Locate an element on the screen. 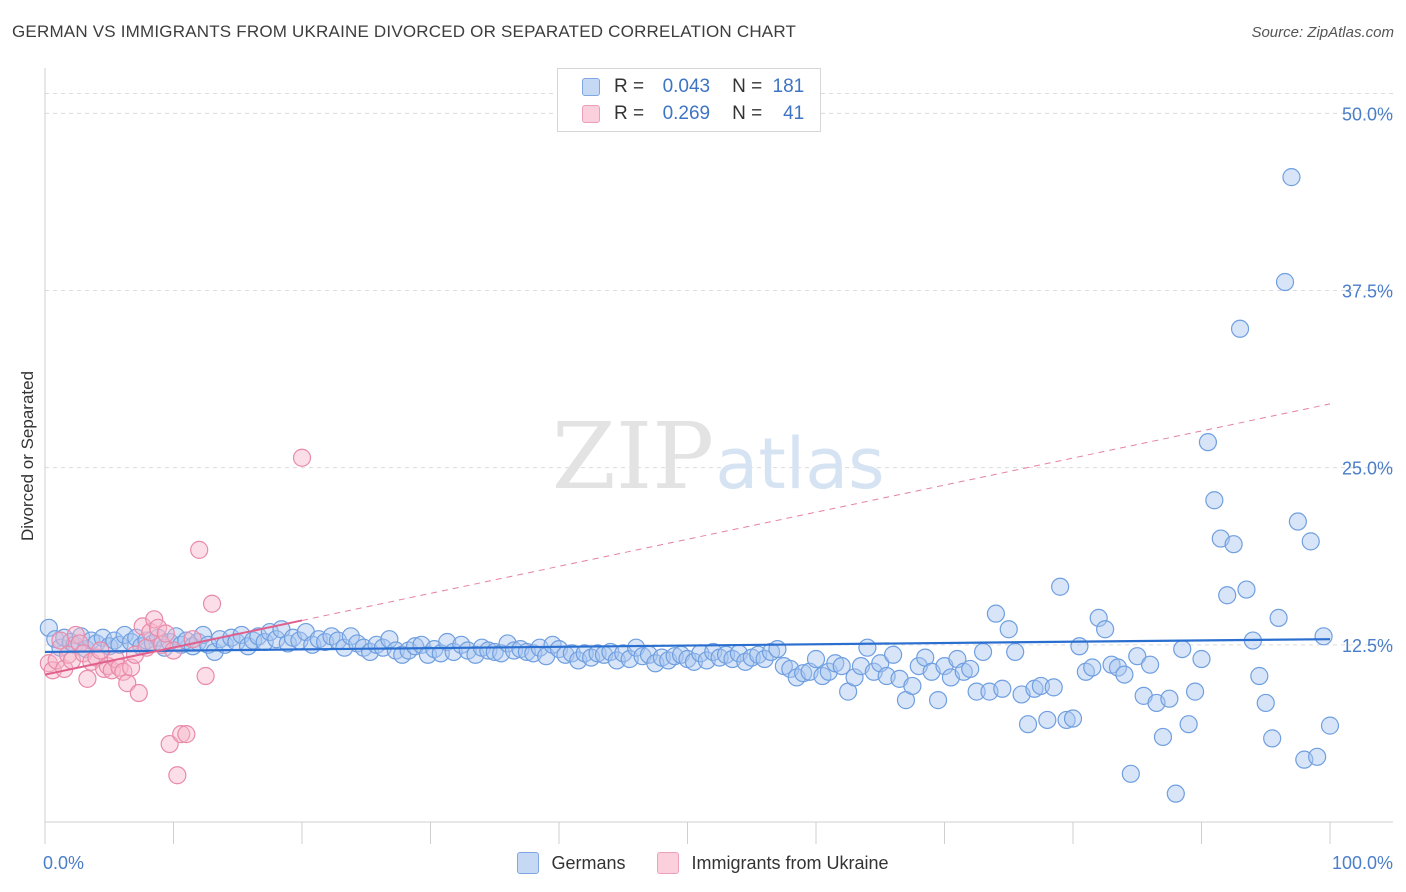  r-value: 0.043 is located at coordinates (686, 86).